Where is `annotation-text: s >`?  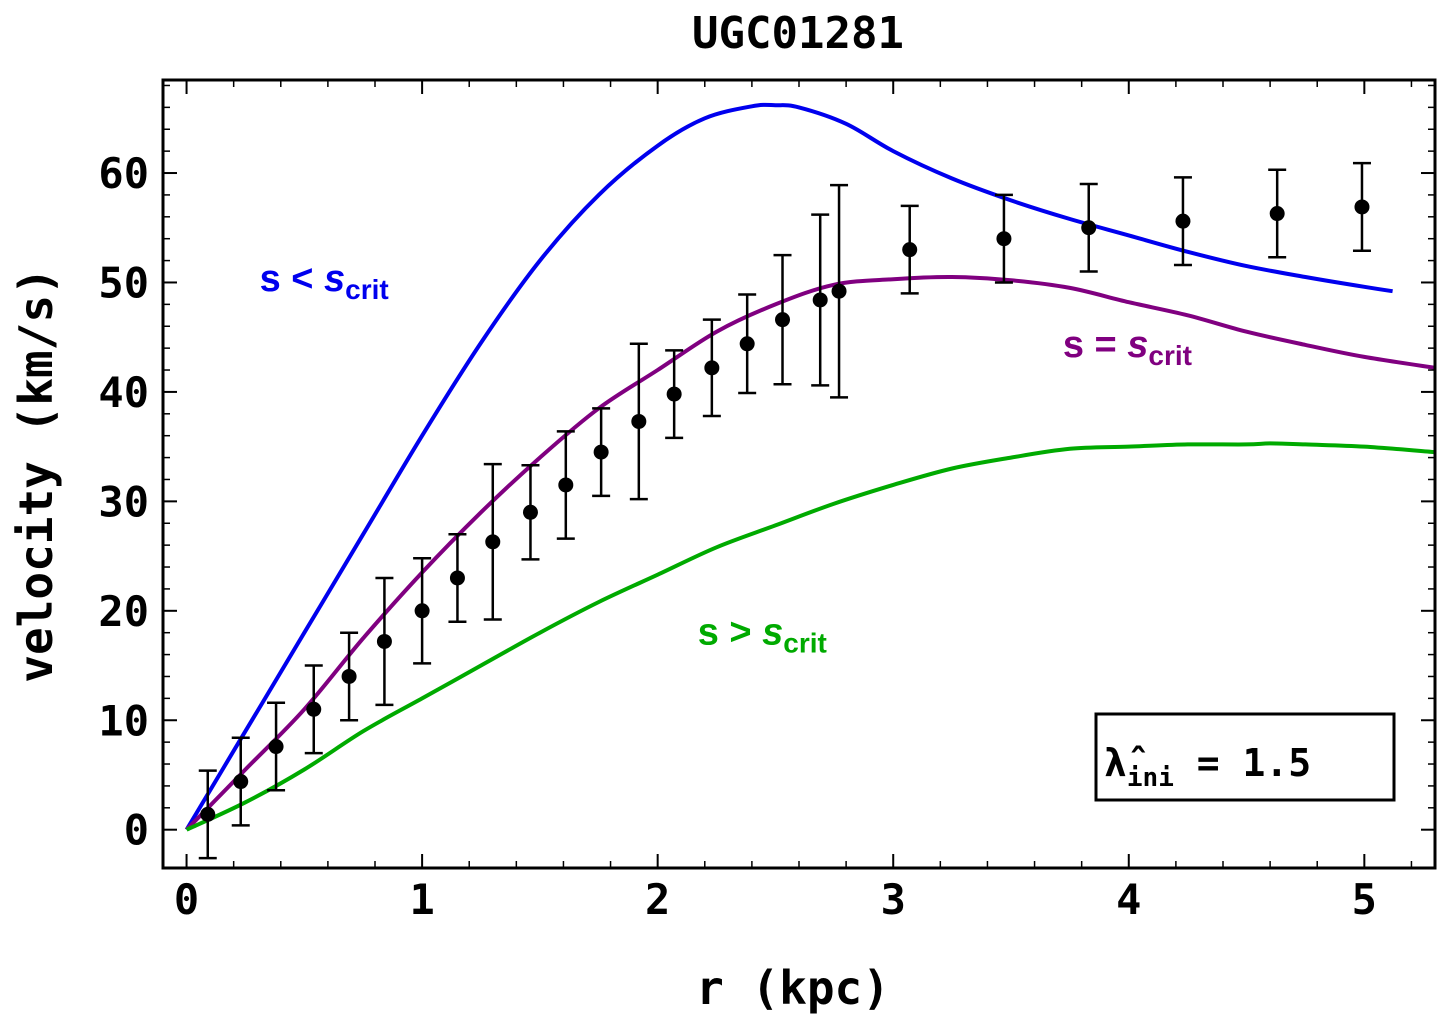 annotation-text: s > is located at coordinates (730, 633).